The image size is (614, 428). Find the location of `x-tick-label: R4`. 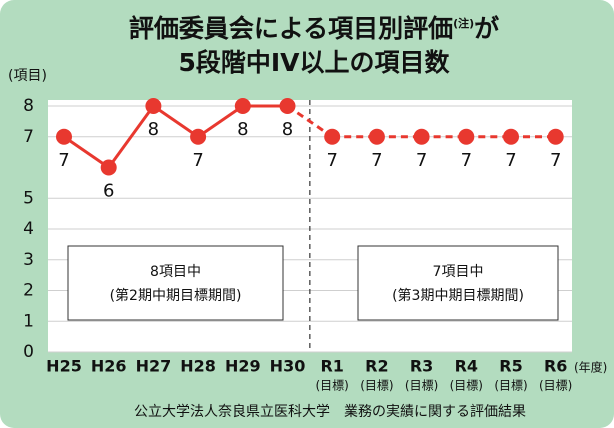

x-tick-label: R4 is located at coordinates (466, 366).